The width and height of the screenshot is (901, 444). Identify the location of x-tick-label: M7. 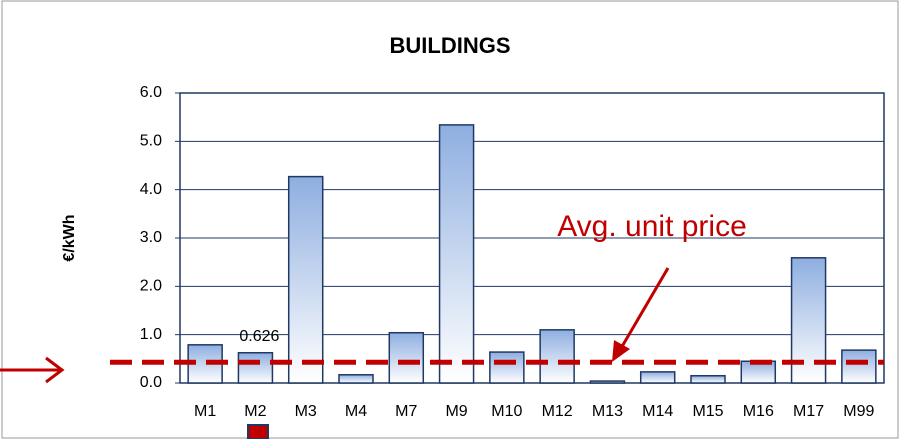
(406, 411).